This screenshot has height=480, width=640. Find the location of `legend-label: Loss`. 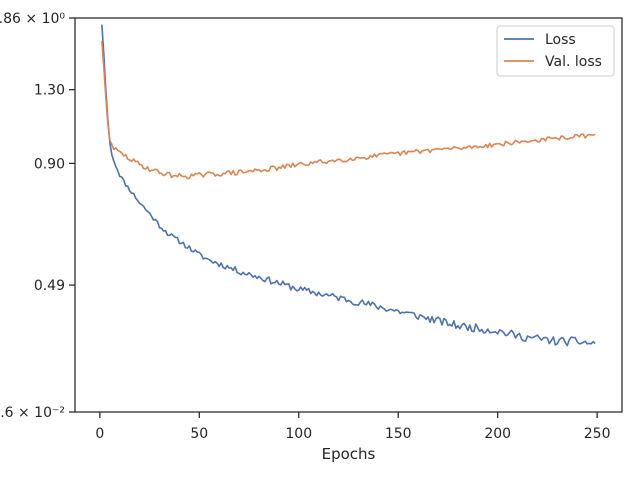

legend-label: Loss is located at coordinates (560, 40).